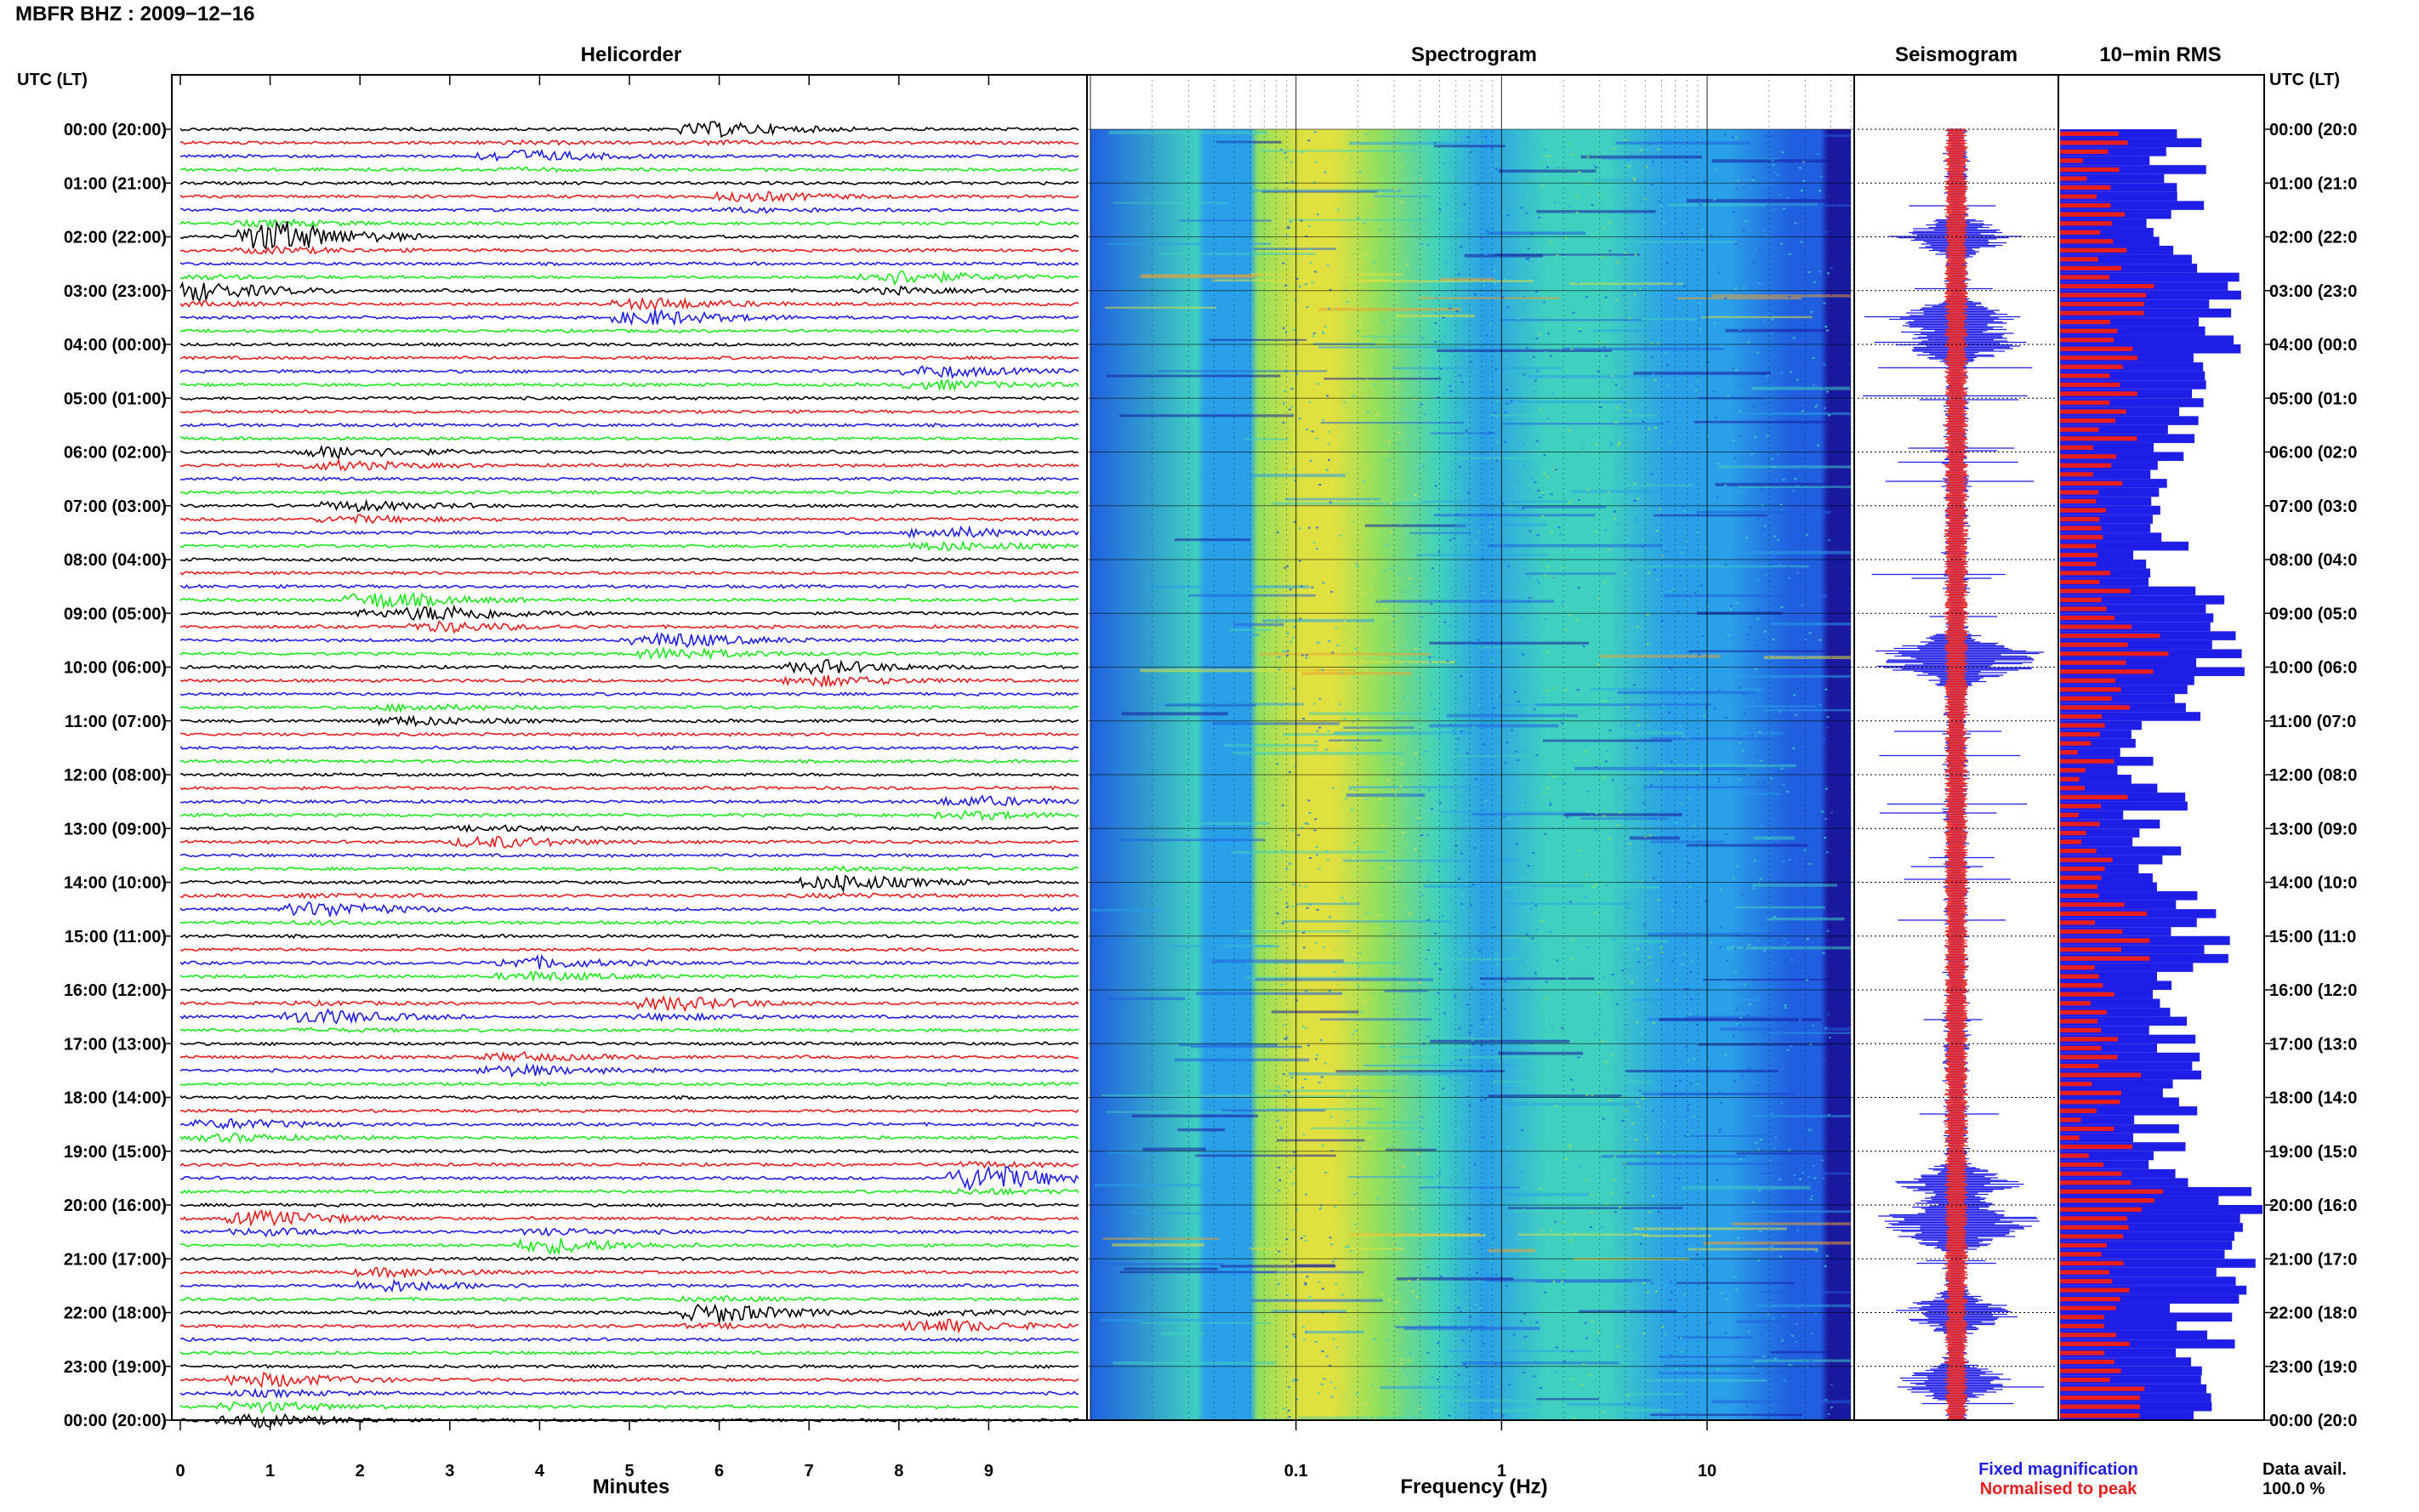 This screenshot has width=2419, height=1512. Describe the element at coordinates (115, 614) in the screenshot. I see `hour-label-left: 09:00 (05:00)` at that location.